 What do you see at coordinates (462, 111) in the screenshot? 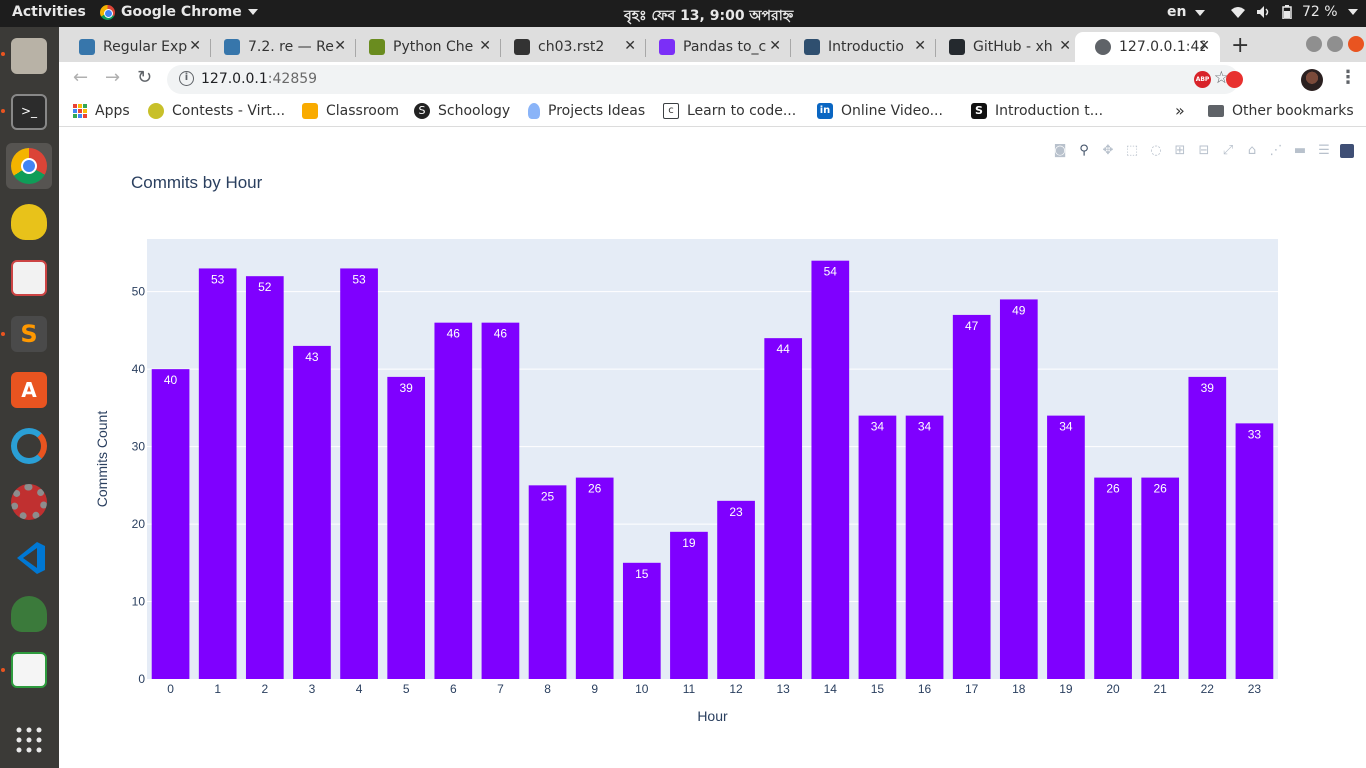
I see `bookmark-schoology: S Schoology` at bounding box center [462, 111].